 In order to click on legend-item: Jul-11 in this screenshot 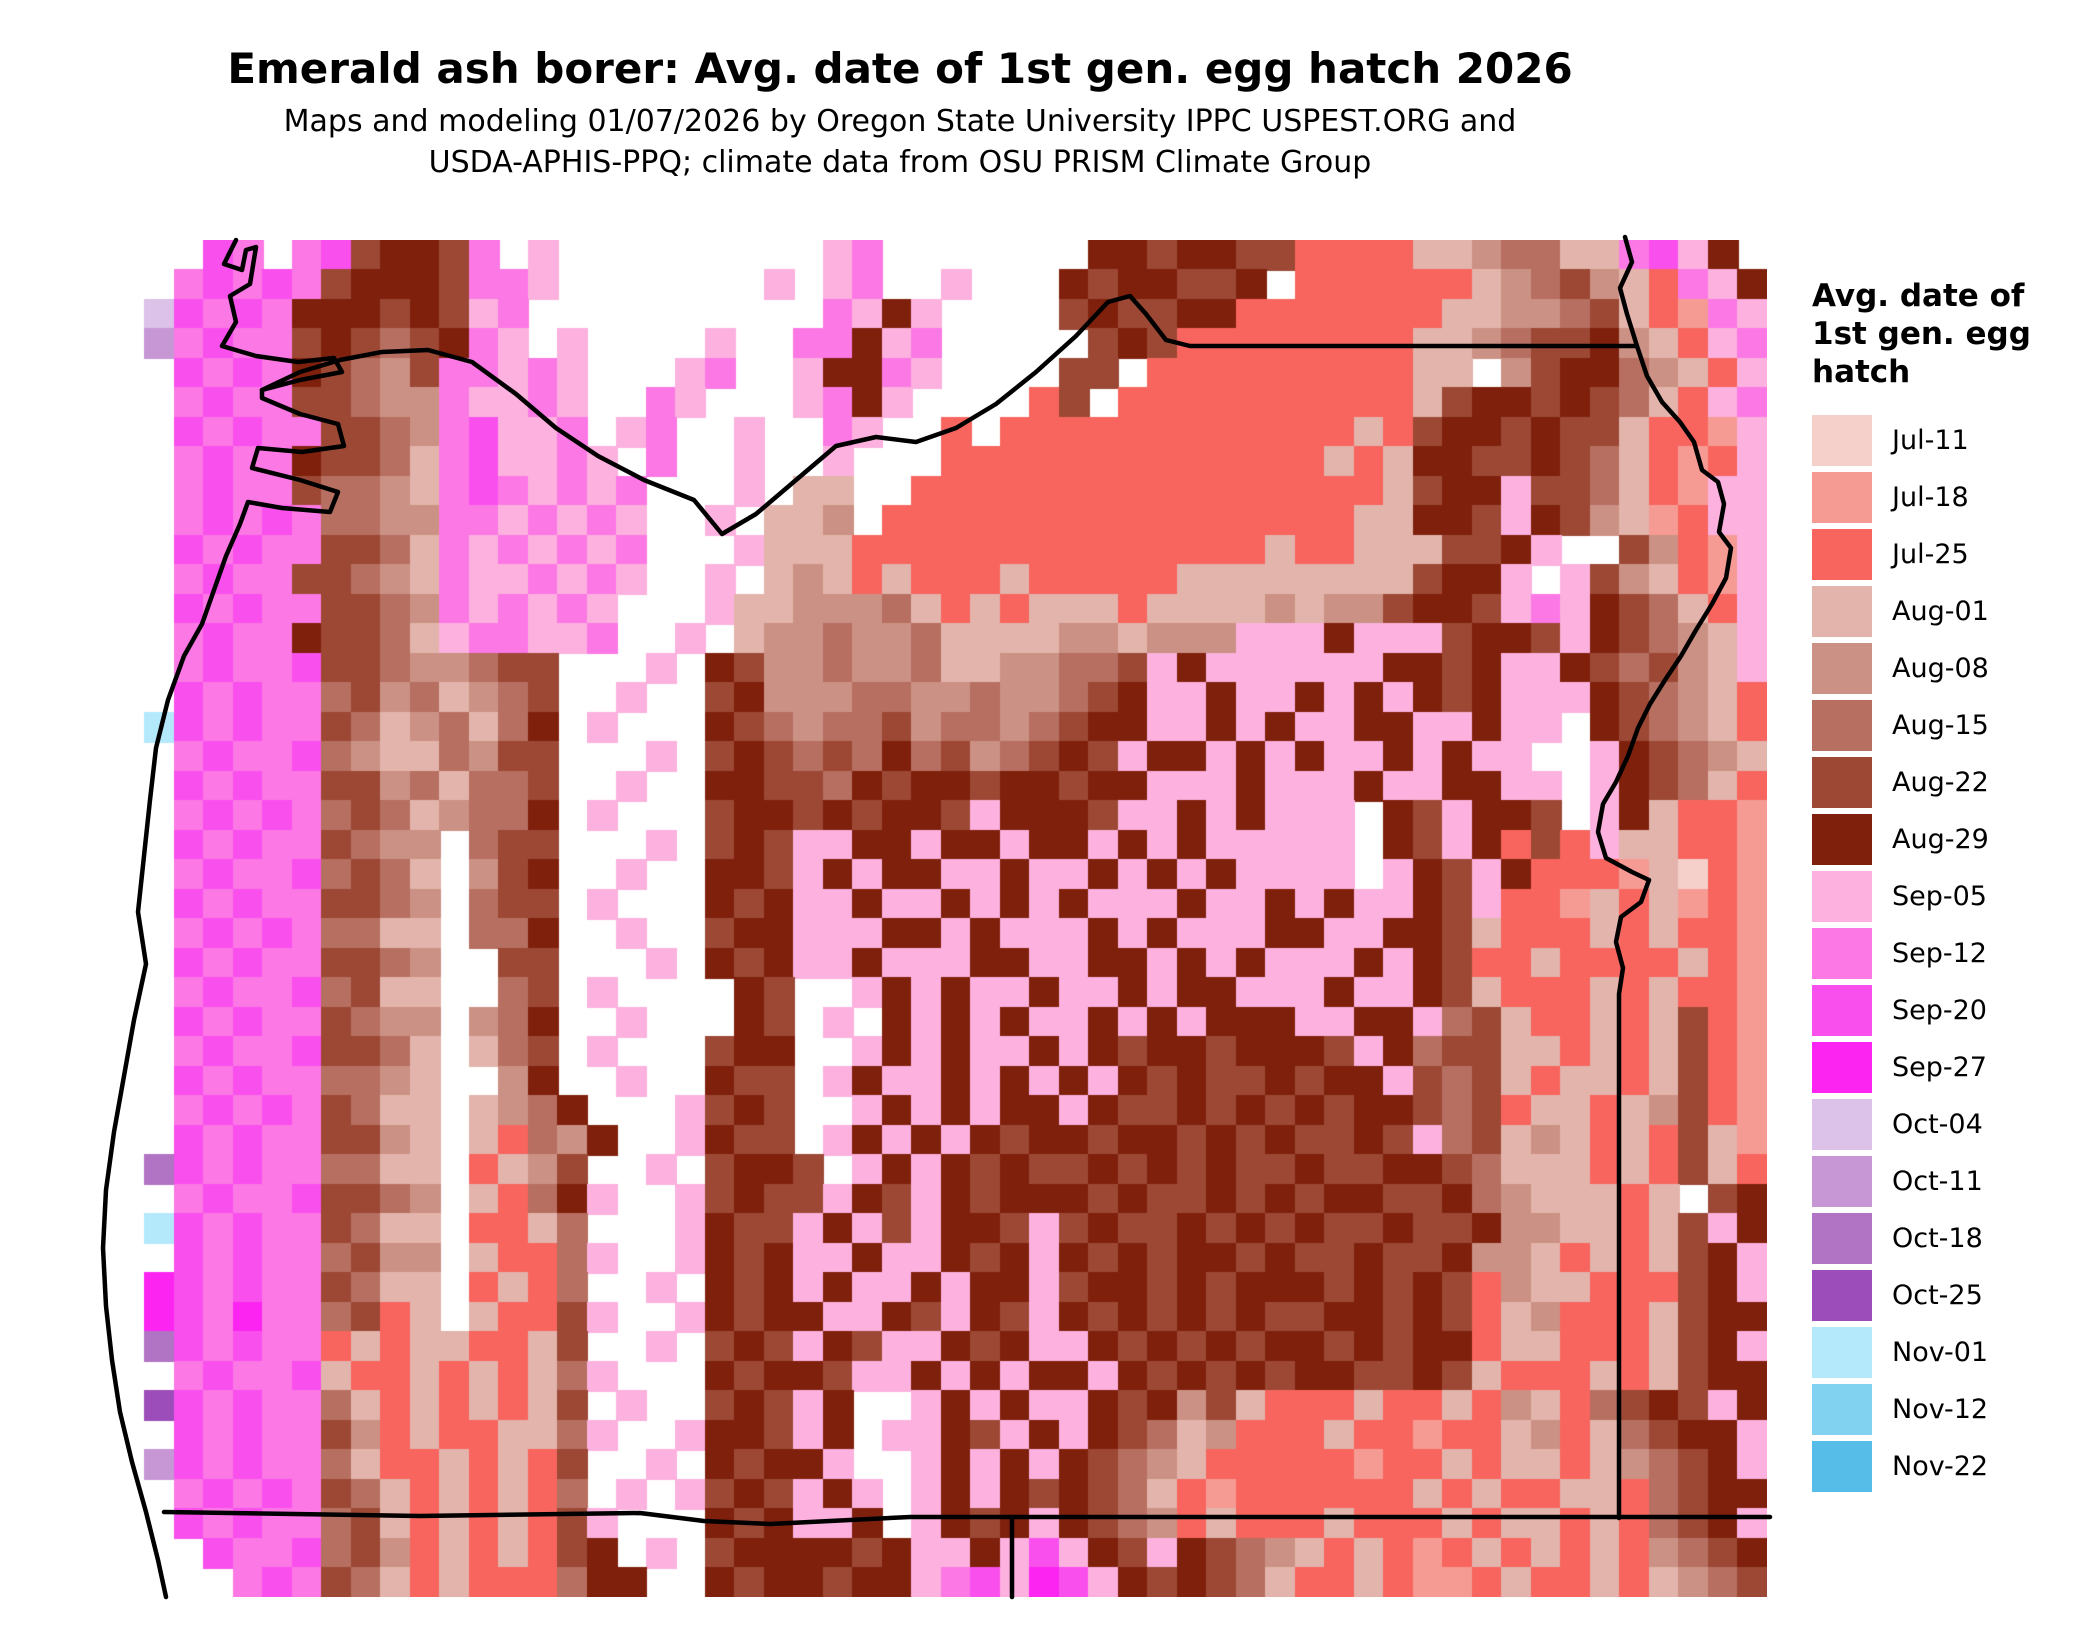, I will do `click(1952, 441)`.